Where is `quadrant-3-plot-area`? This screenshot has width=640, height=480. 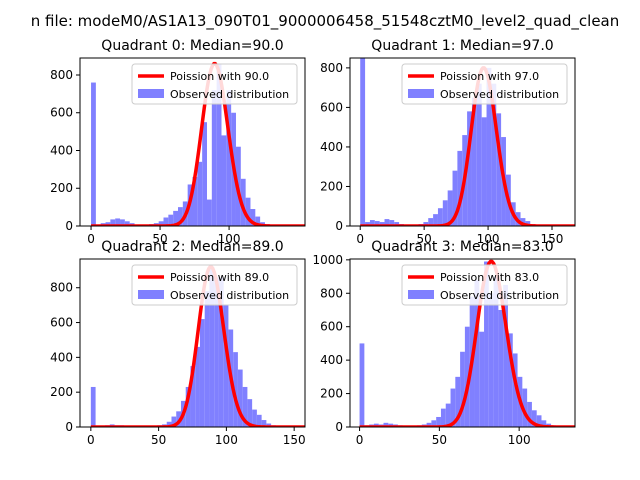 quadrant-3-plot-area is located at coordinates (467, 343).